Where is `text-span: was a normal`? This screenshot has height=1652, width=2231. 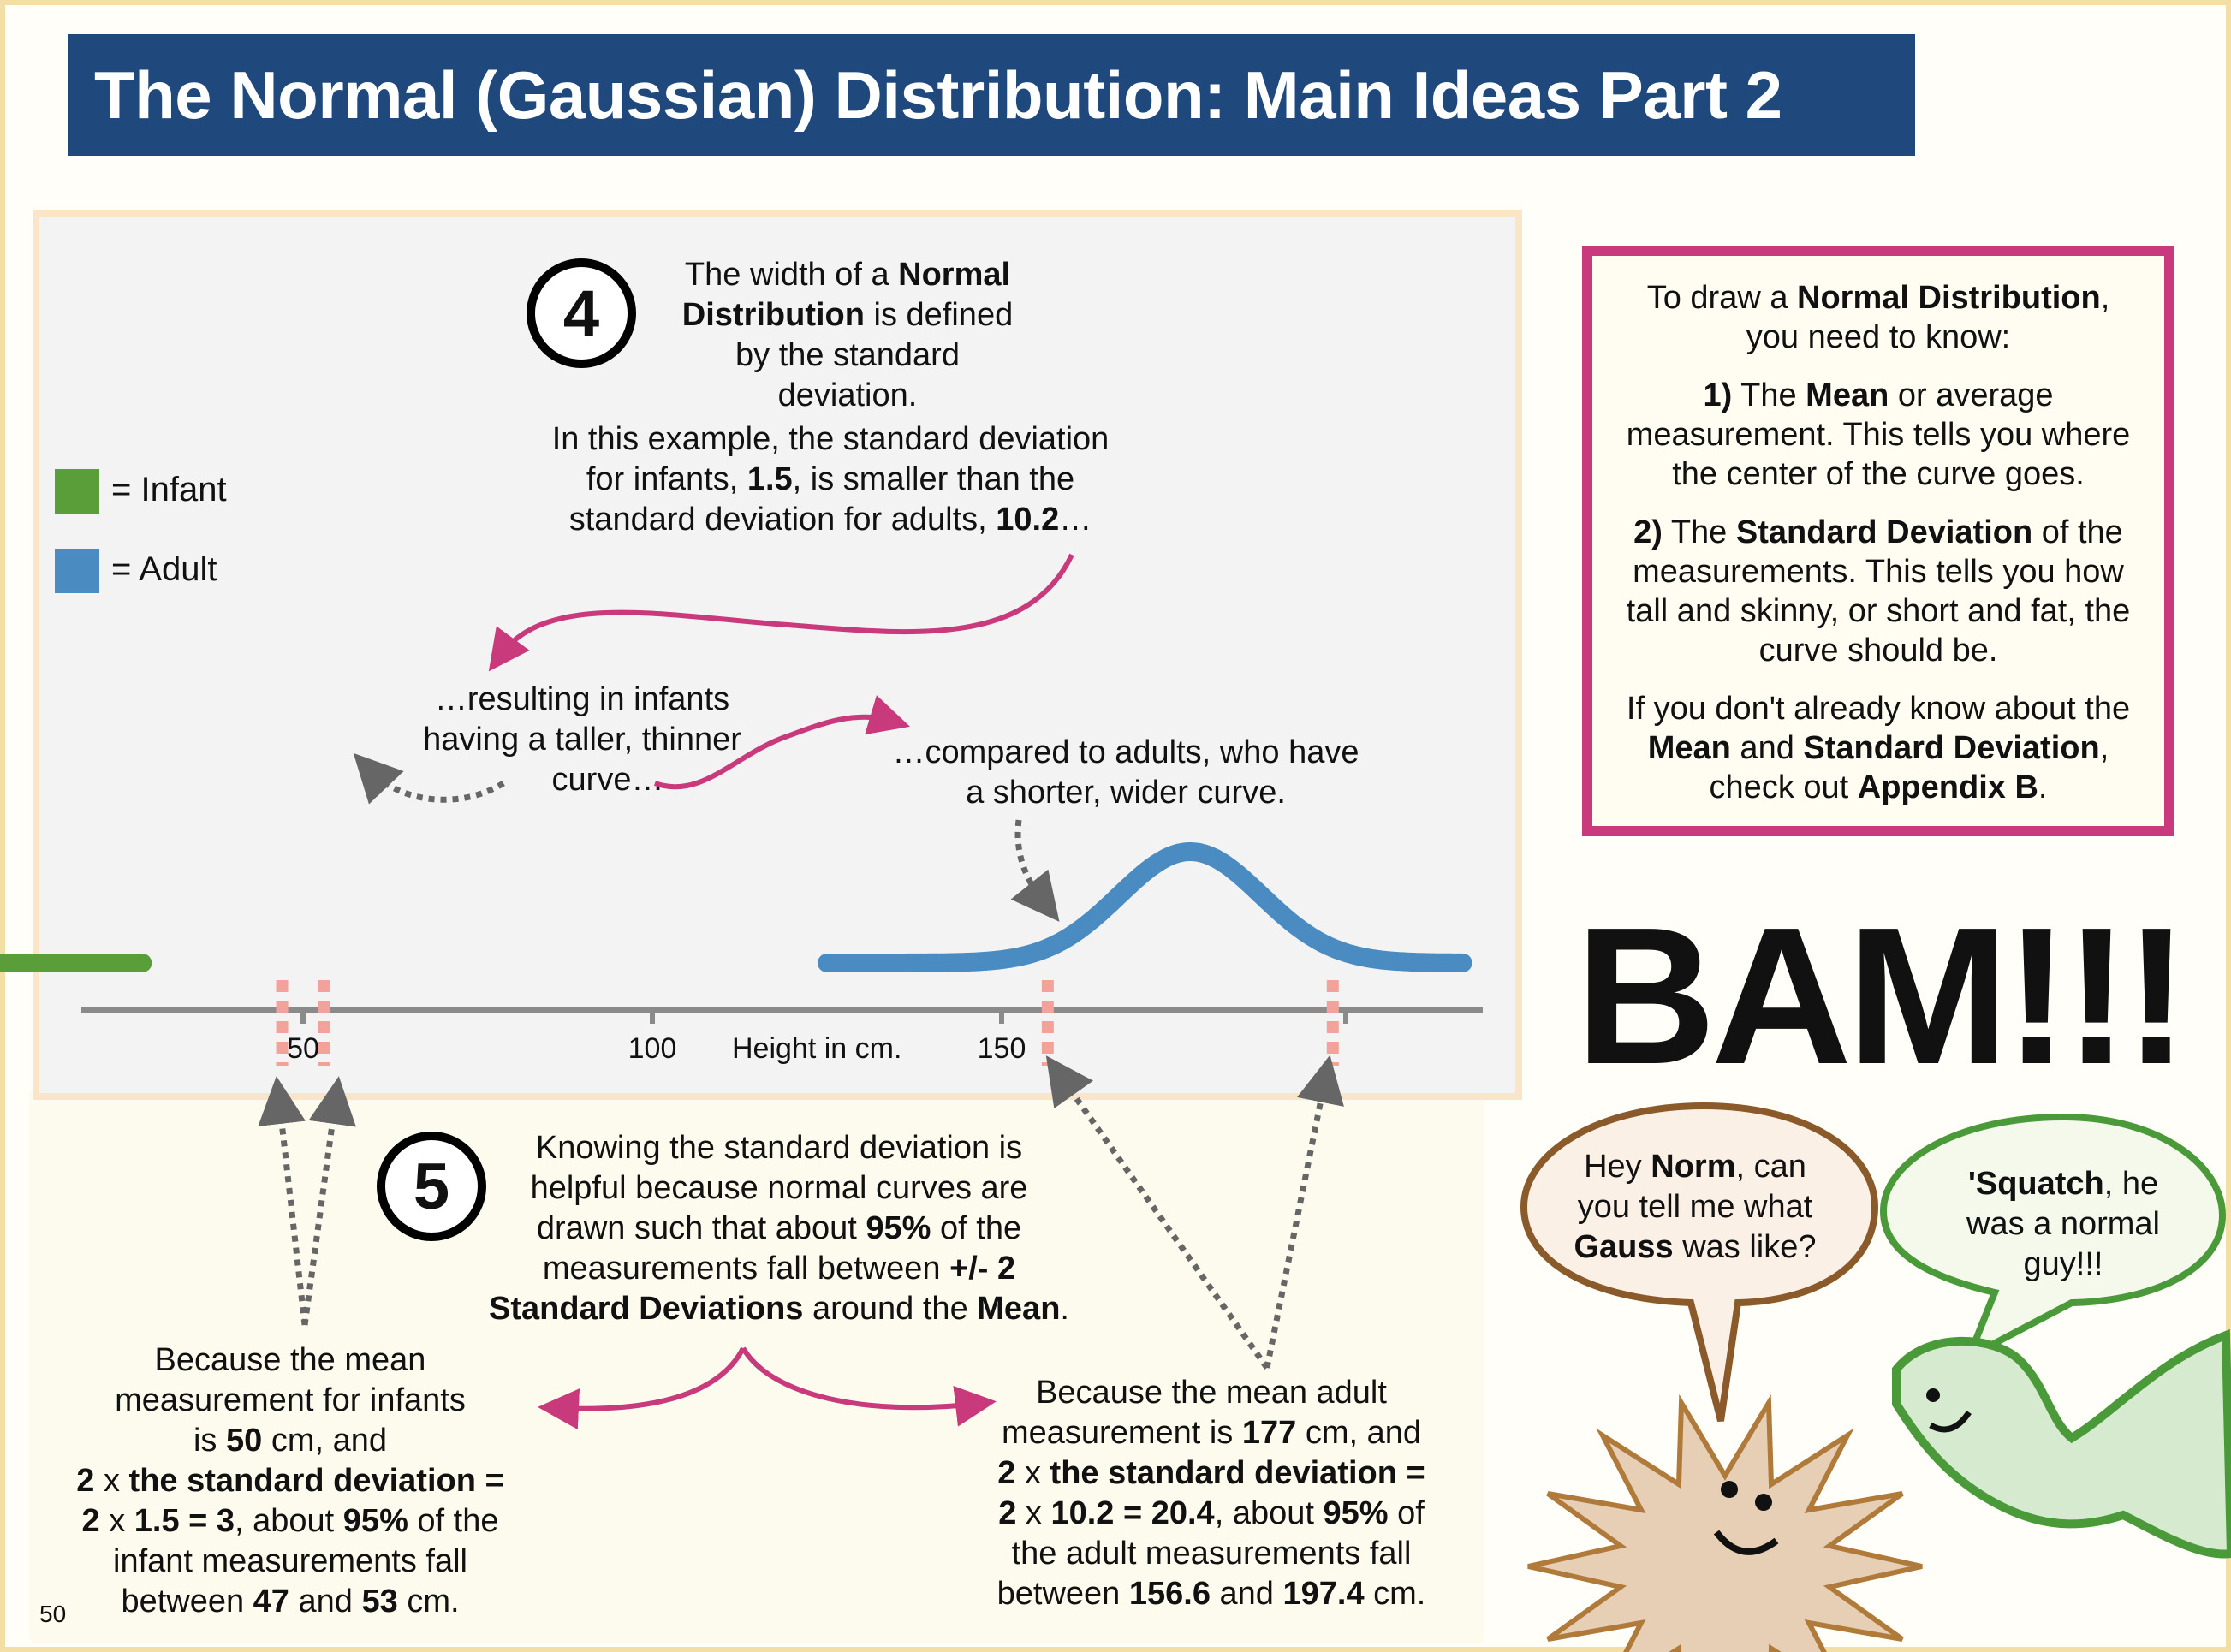
text-span: was a normal is located at coordinates (2063, 1224).